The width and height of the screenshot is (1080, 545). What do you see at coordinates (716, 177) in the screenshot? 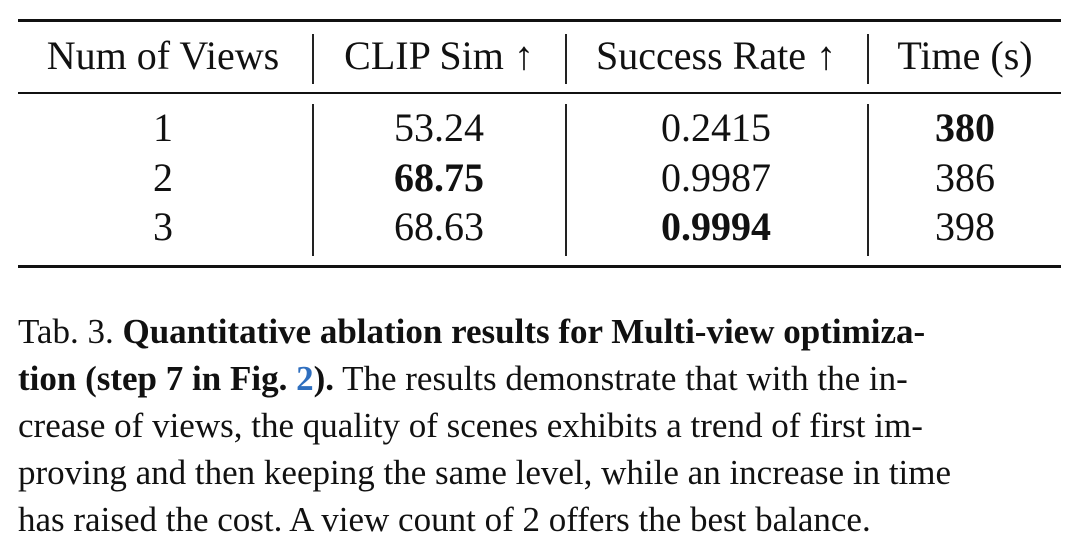
I see `cell-success-rate: 0.9987` at bounding box center [716, 177].